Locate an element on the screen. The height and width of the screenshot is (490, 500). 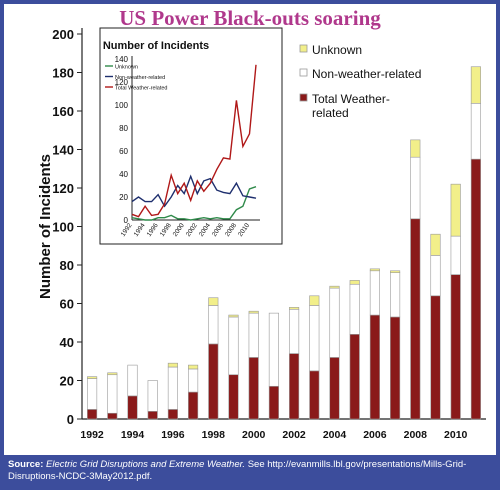
x-tick-label: 1998 is located at coordinates (214, 435).